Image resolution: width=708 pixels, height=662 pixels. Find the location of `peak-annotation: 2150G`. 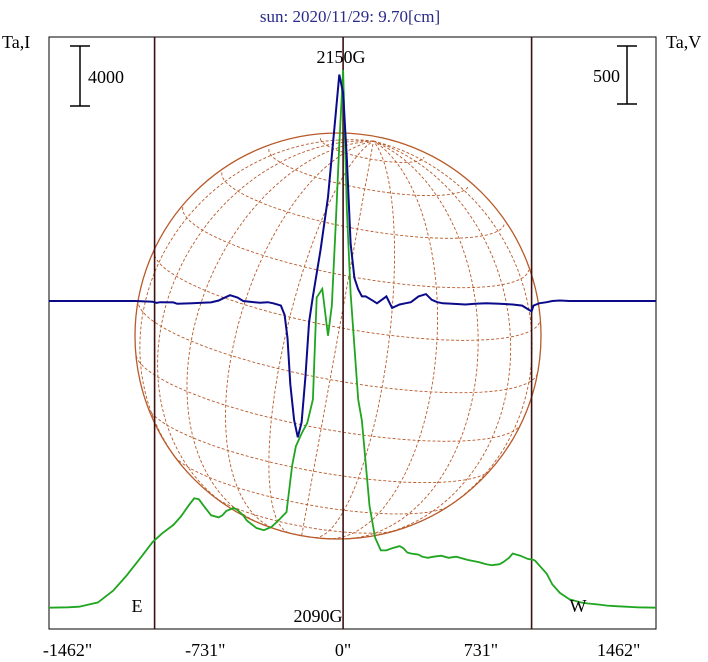

peak-annotation: 2150G is located at coordinates (341, 57).